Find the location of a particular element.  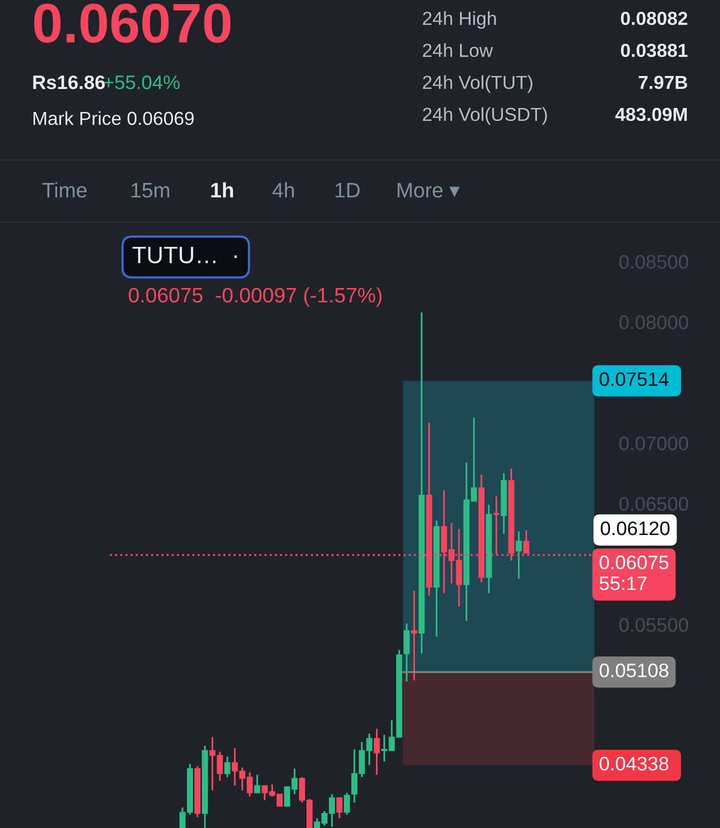

text: 7.97B is located at coordinates (663, 83).